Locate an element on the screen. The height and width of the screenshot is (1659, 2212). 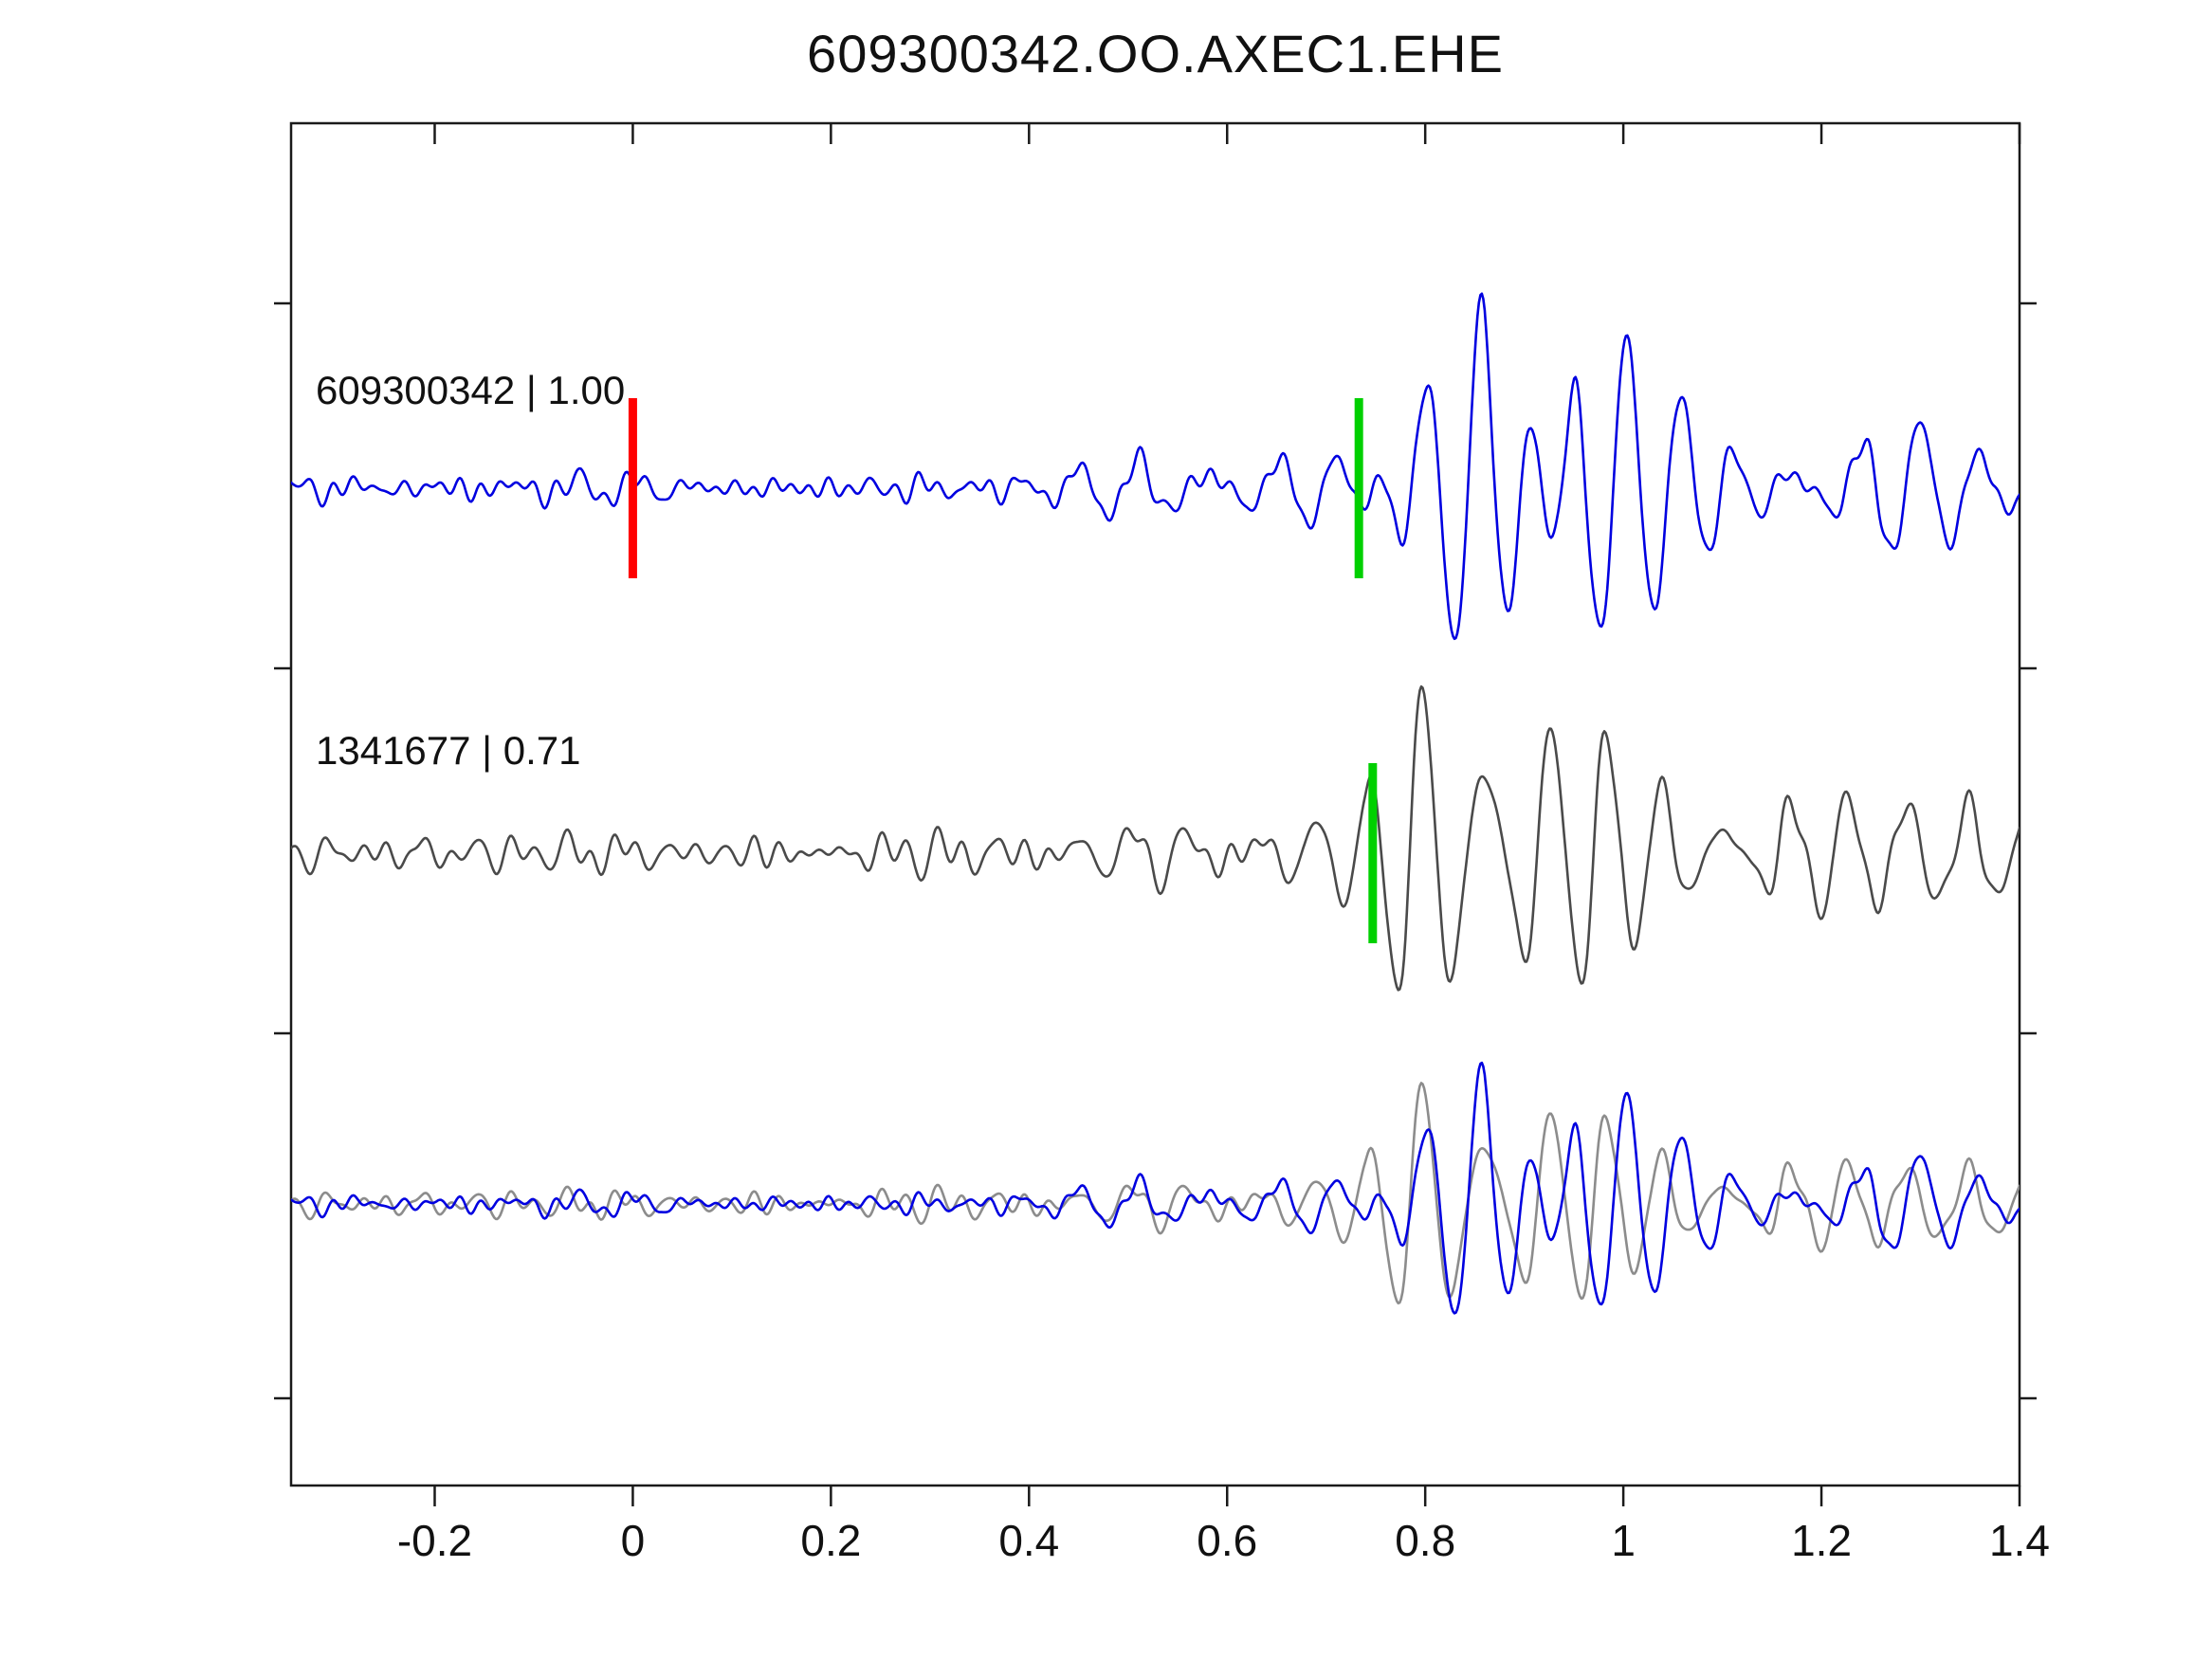
figure-title: 609300342.OO.AXEC1.EHE is located at coordinates (1155, 53).